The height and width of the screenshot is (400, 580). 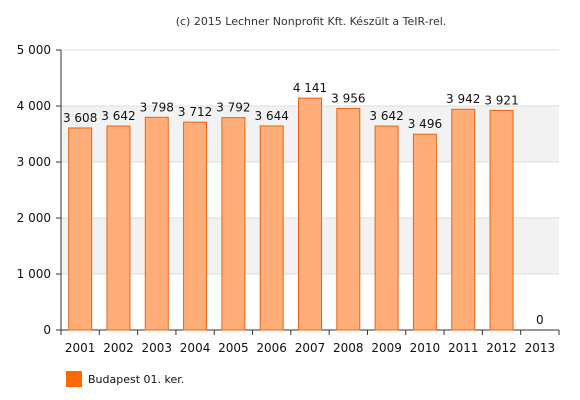 I want to click on x-tick-label: 2012, so click(x=501, y=348).